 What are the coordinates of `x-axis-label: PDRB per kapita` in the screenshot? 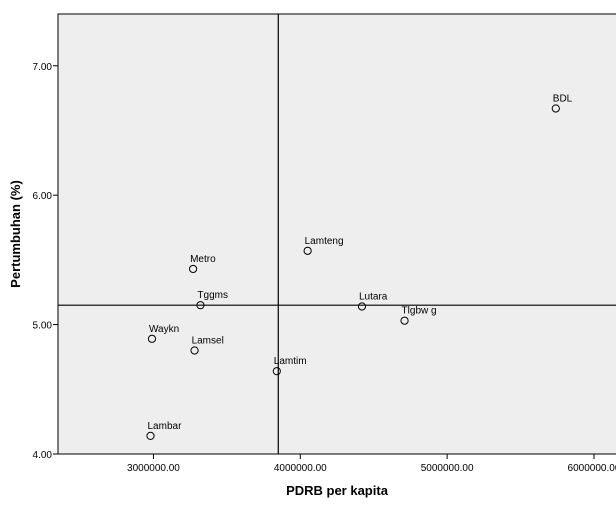 It's located at (337, 490).